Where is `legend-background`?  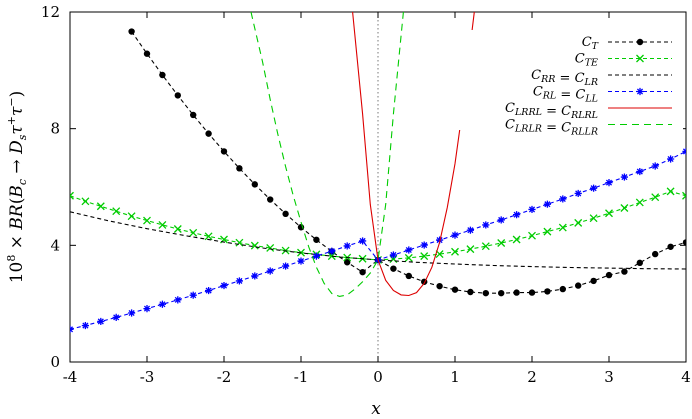
legend-background is located at coordinates (550, 80).